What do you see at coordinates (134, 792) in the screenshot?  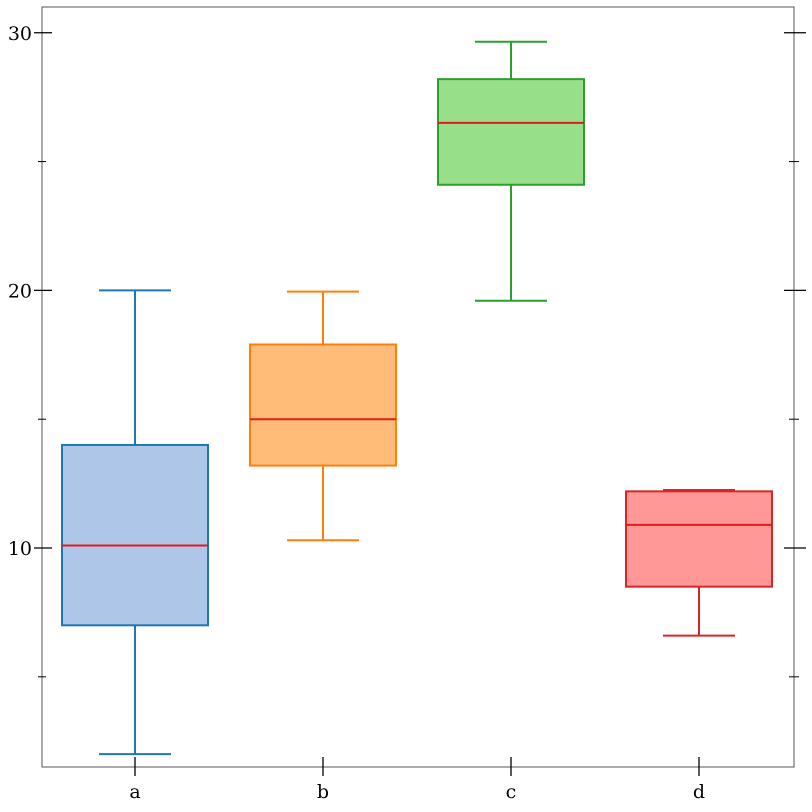 I see `x-tick-label: a` at bounding box center [134, 792].